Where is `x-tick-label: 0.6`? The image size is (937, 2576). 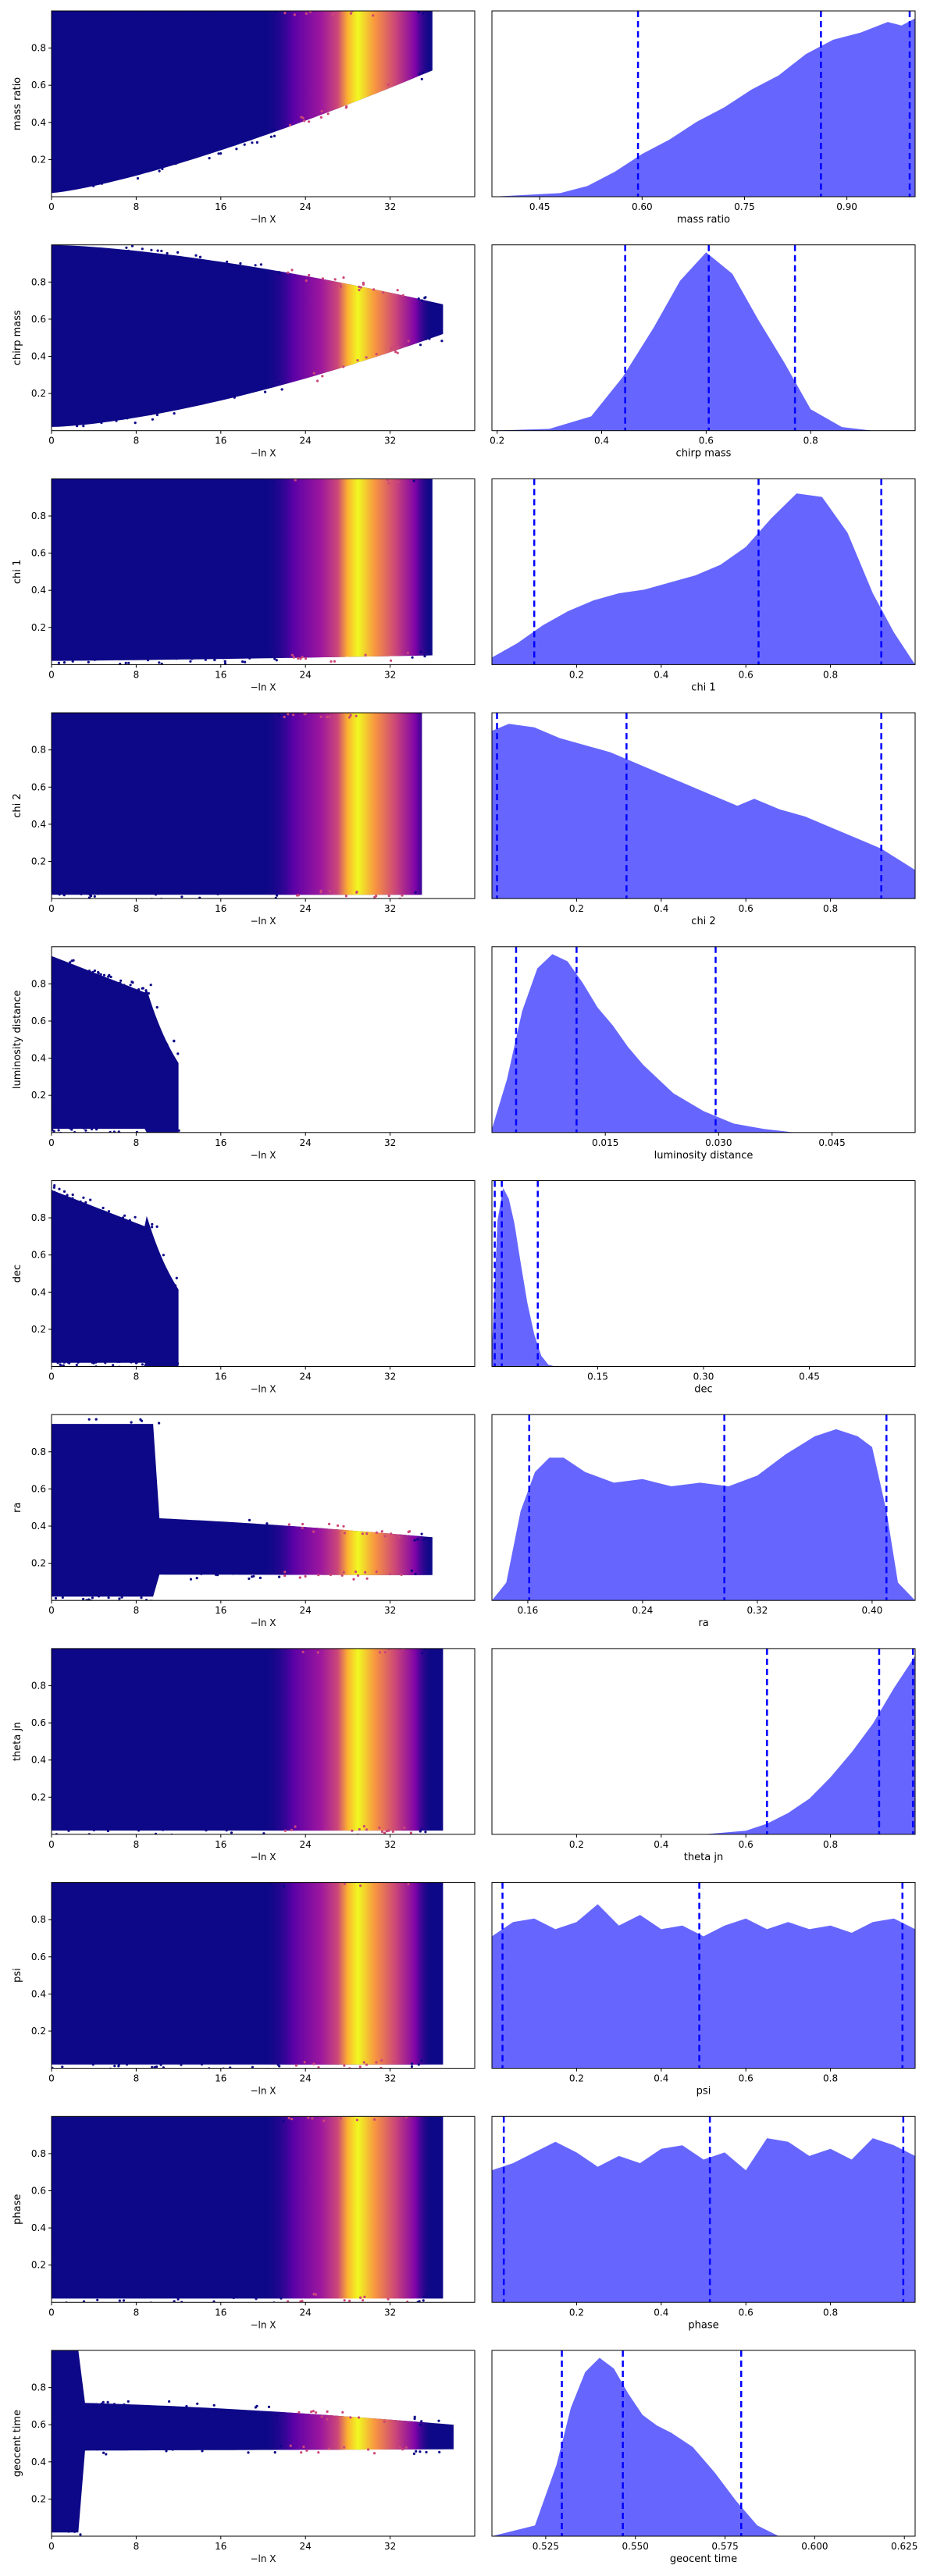 x-tick-label: 0.6 is located at coordinates (746, 674).